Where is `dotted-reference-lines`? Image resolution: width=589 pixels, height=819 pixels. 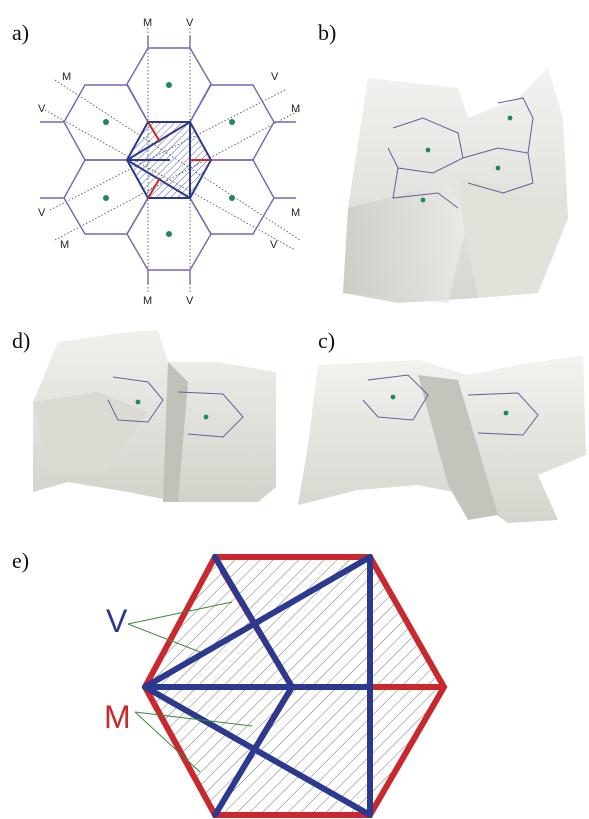
dotted-reference-lines is located at coordinates (172, 160).